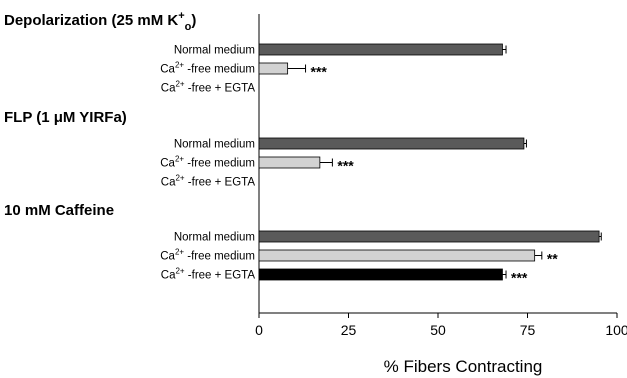 Image resolution: width=627 pixels, height=378 pixels. I want to click on group-title: 10 mM Caffeine, so click(59, 210).